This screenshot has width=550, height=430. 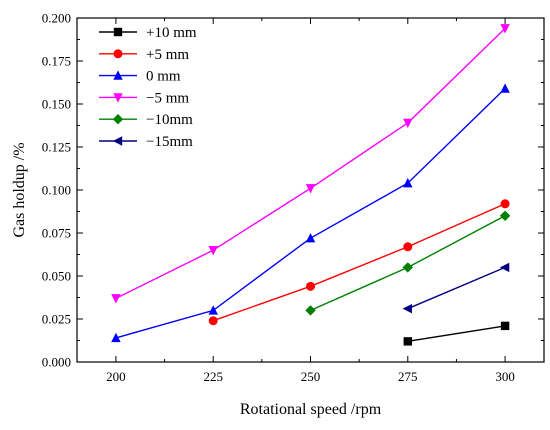 What do you see at coordinates (140, 77) in the screenshot?
I see `legend-item-3: 0 mm` at bounding box center [140, 77].